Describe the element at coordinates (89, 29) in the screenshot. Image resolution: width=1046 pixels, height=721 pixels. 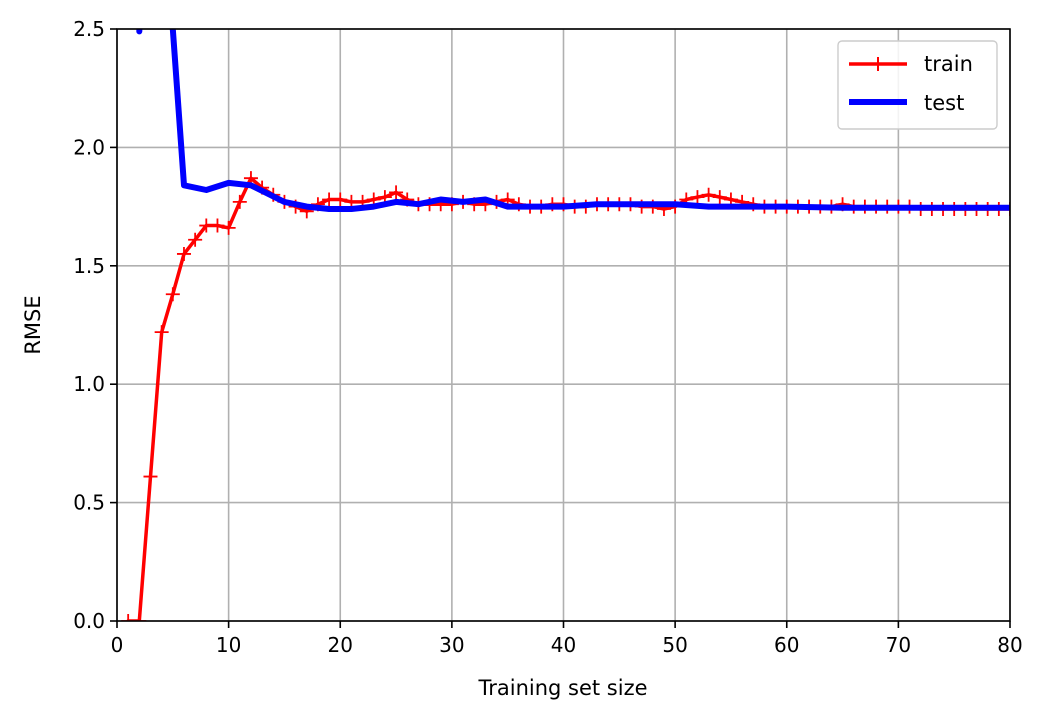
I see `y-tick-label: 2.5` at that location.